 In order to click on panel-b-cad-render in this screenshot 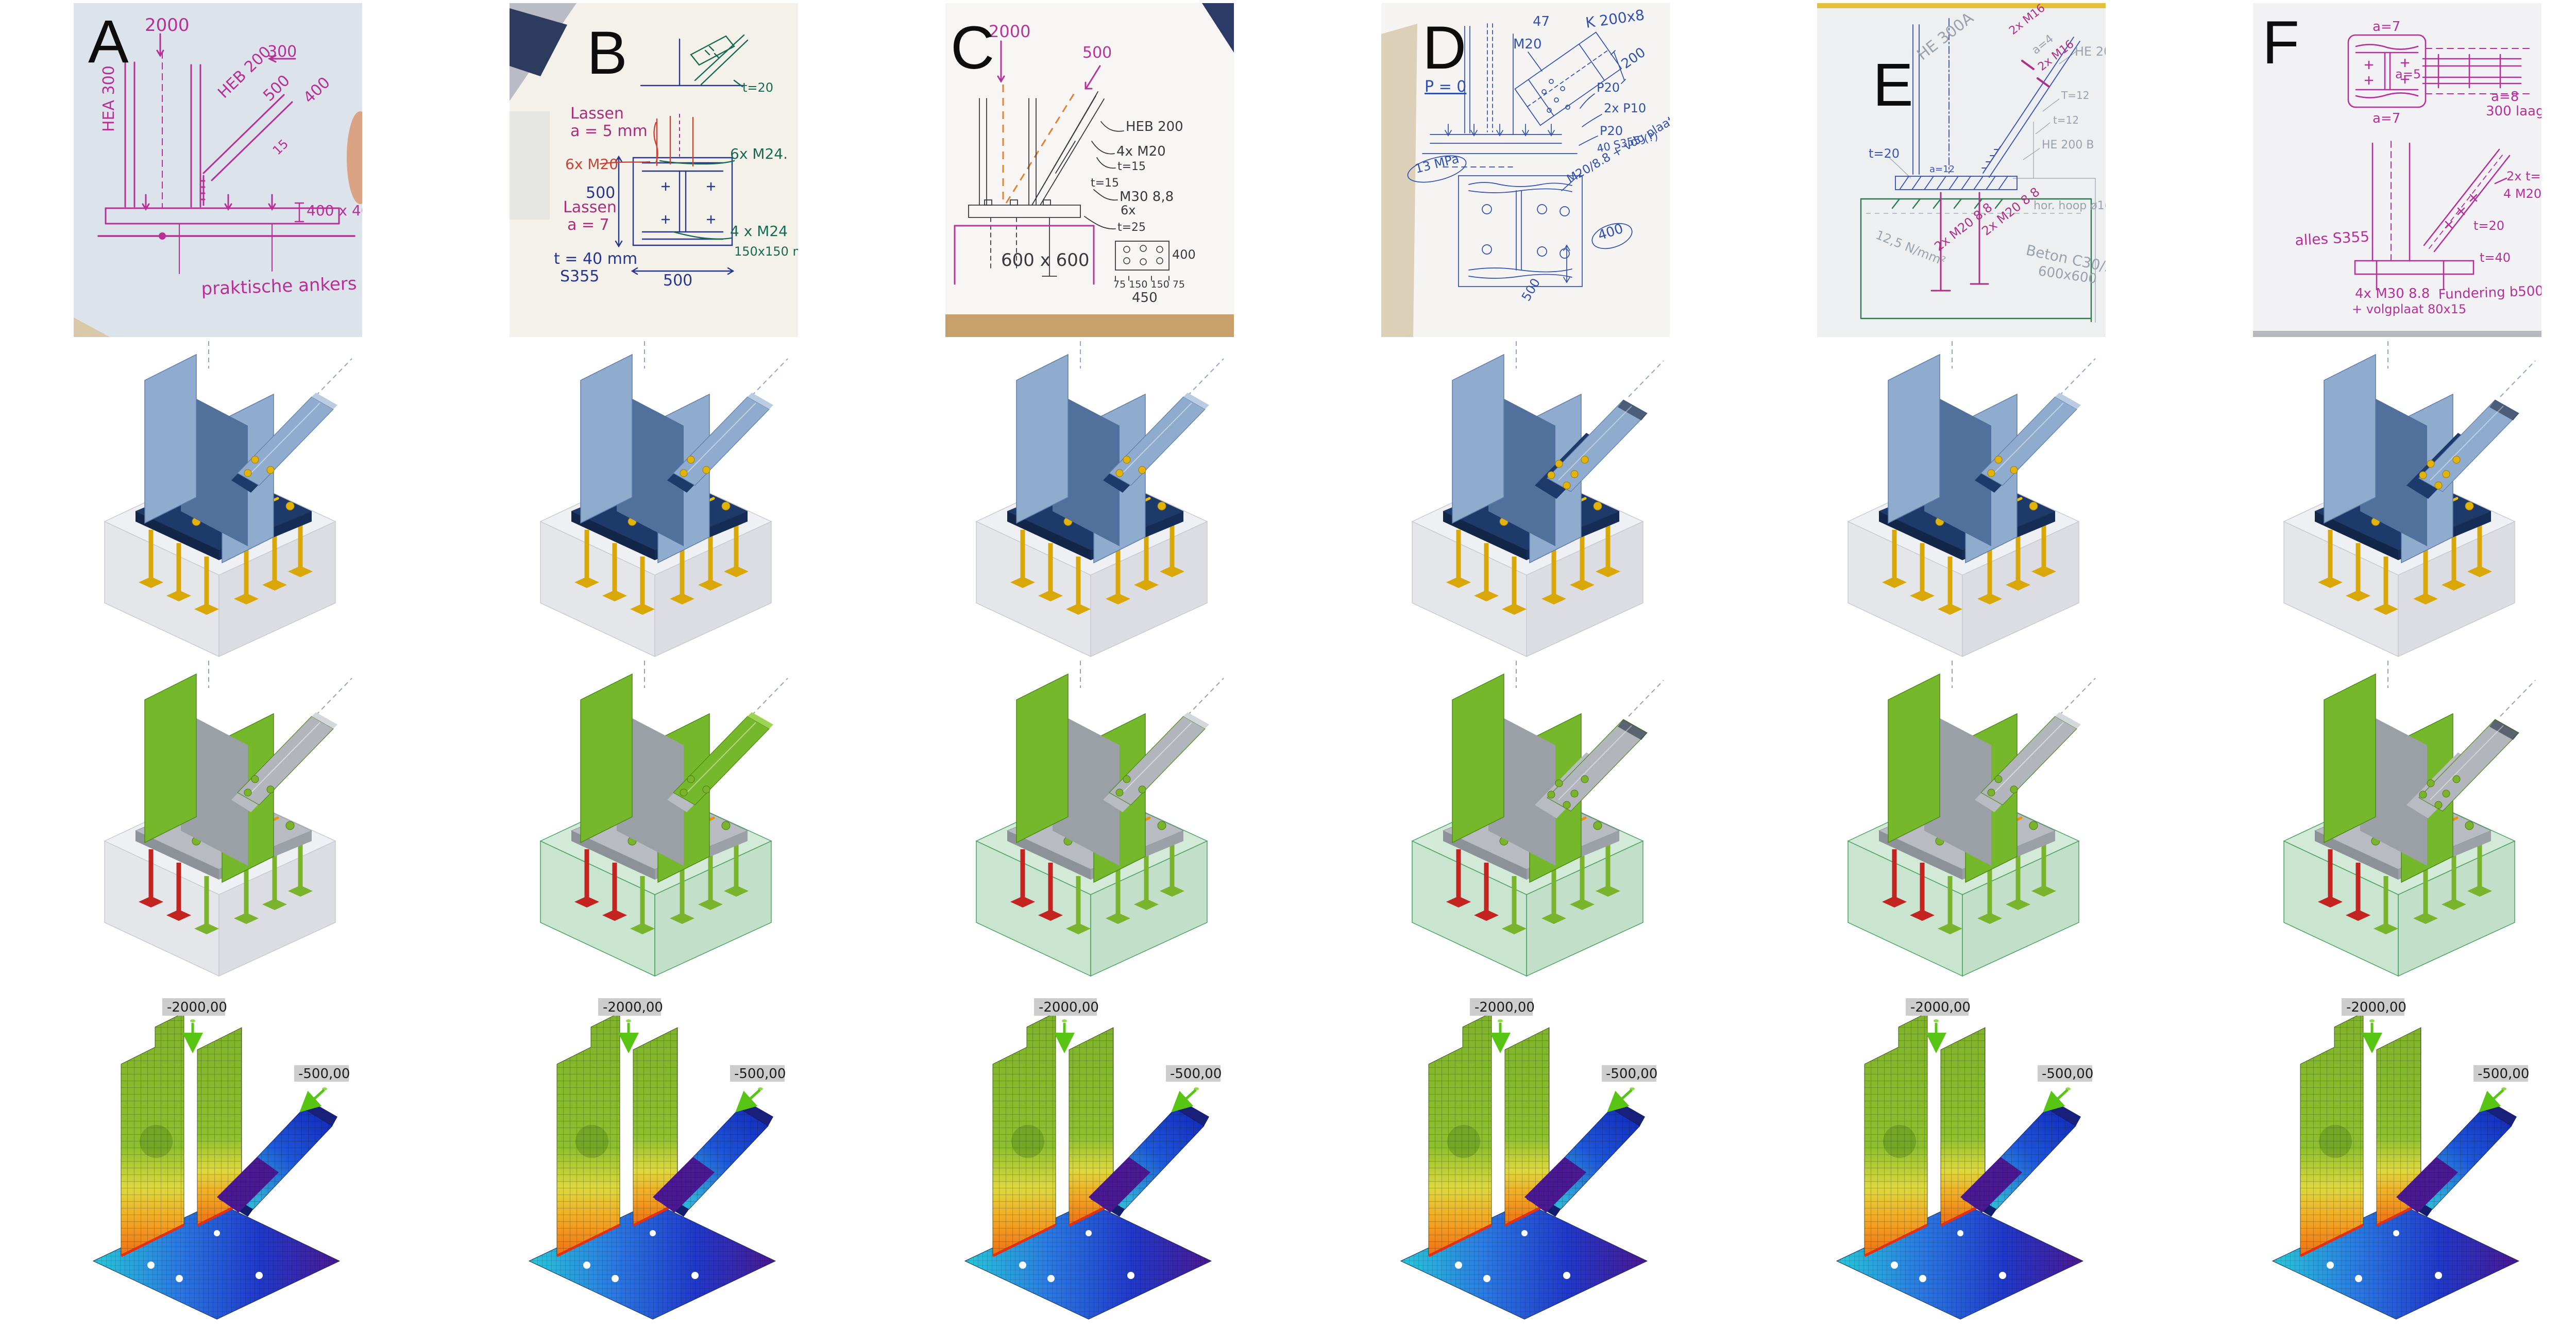, I will do `click(654, 500)`.